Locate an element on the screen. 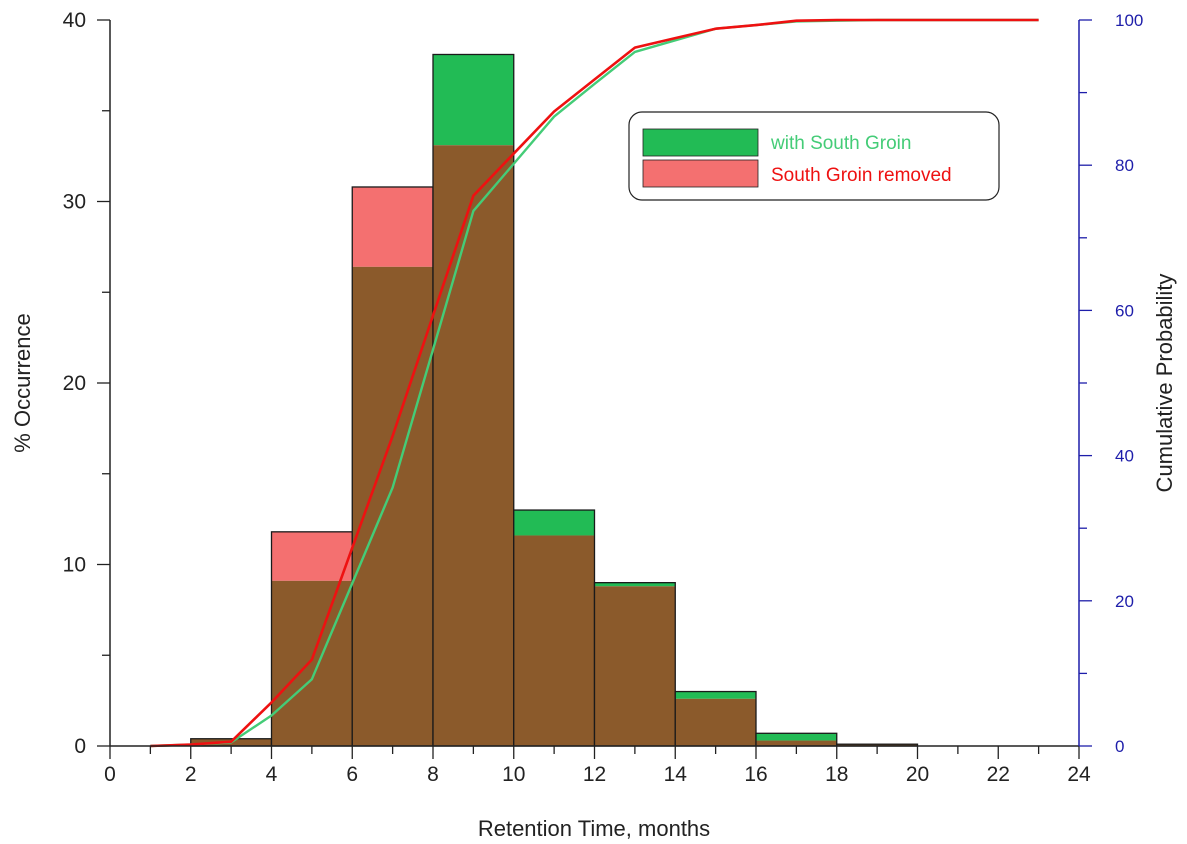 The height and width of the screenshot is (844, 1187). y2-tick-label-0: 0 is located at coordinates (1119, 746).